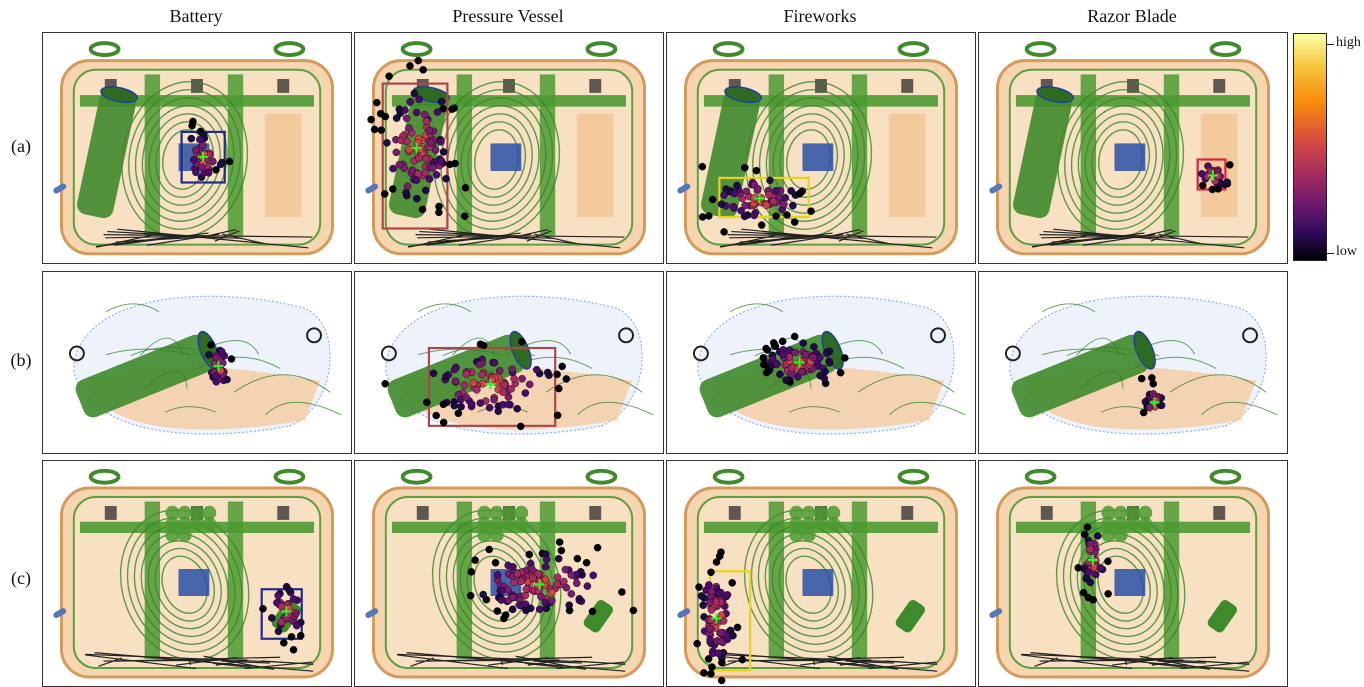 The image size is (1364, 687). What do you see at coordinates (1348, 42) in the screenshot?
I see `colorbar-high-label: high` at bounding box center [1348, 42].